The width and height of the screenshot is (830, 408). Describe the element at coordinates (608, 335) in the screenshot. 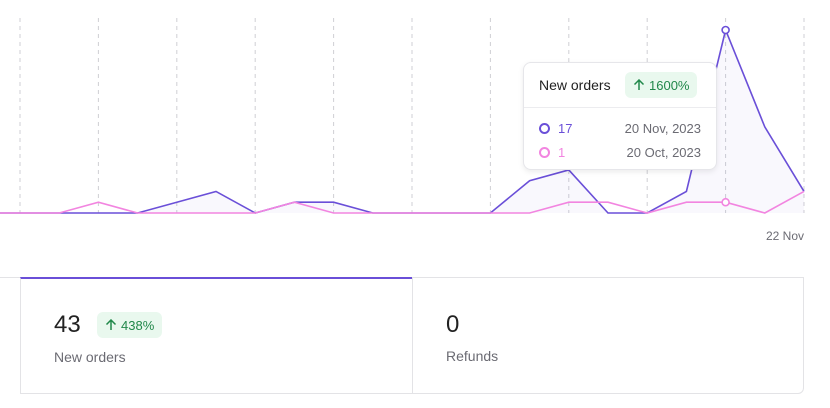

I see `stat-tab: 0 Refunds` at that location.